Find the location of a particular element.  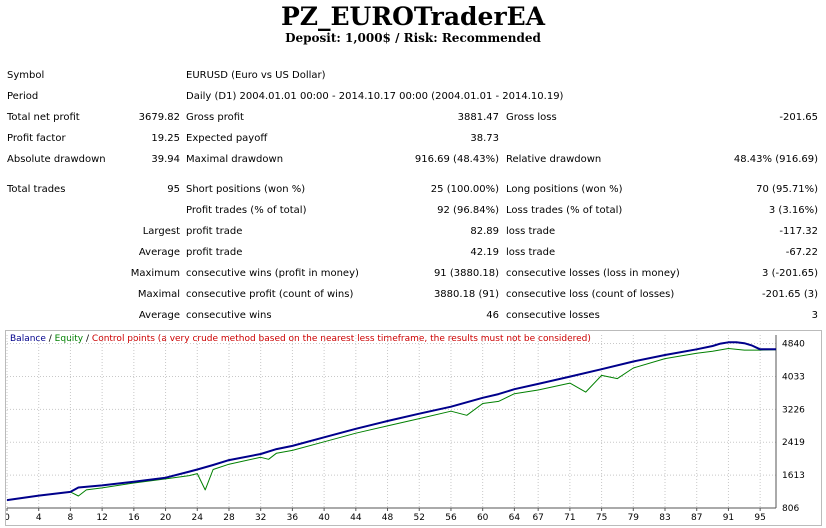

short-positions-value: 25 (100.00%) is located at coordinates (464, 189).